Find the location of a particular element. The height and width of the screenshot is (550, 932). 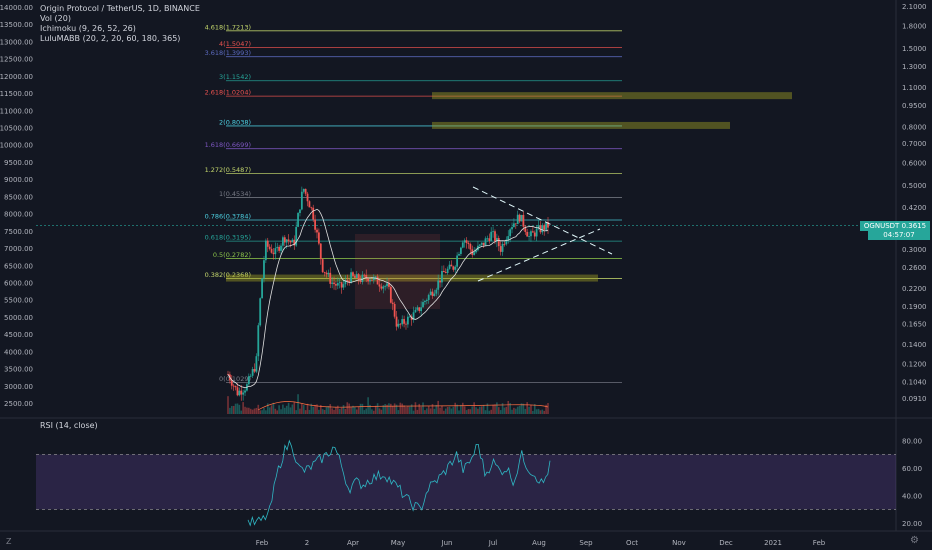

time-axis-label: Sep is located at coordinates (586, 543).